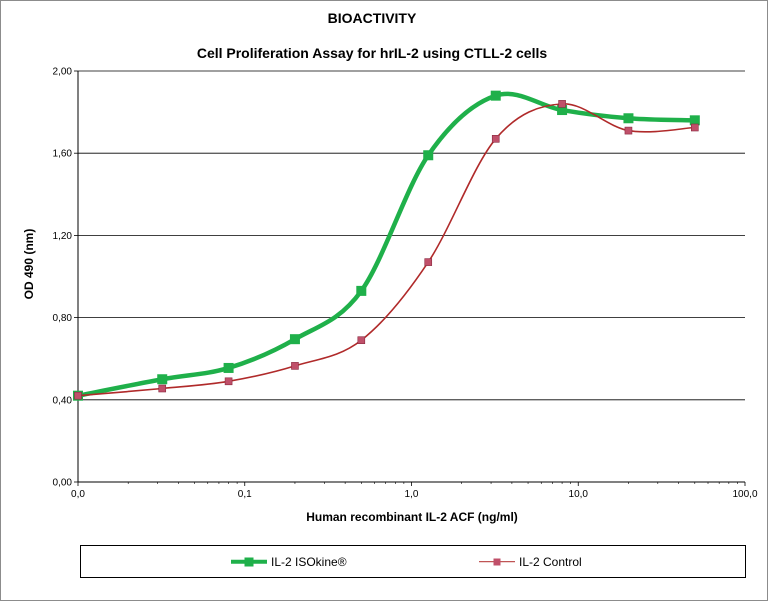  What do you see at coordinates (413, 561) in the screenshot?
I see `legend: IL-2 ISOkine® IL-2 Control` at bounding box center [413, 561].